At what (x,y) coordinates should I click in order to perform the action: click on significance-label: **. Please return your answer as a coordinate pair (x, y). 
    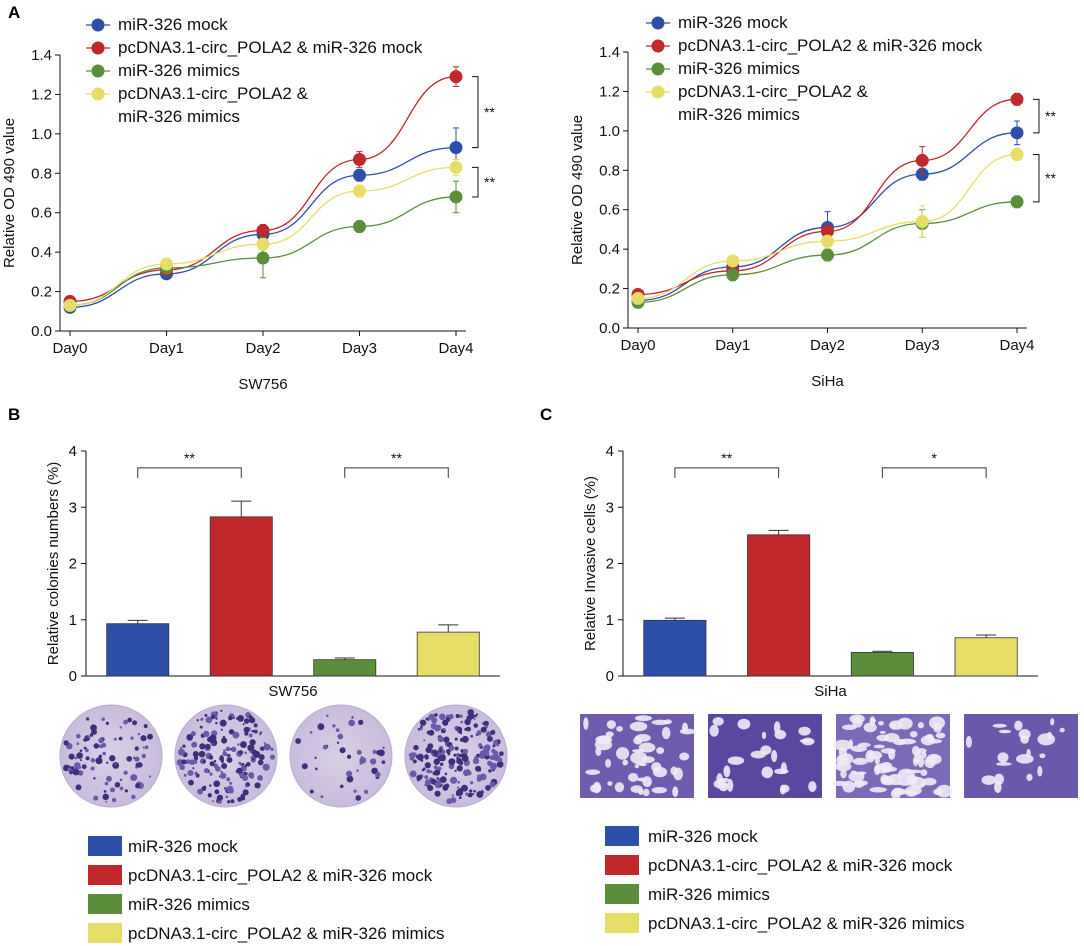
    Looking at the image, I should click on (1050, 116).